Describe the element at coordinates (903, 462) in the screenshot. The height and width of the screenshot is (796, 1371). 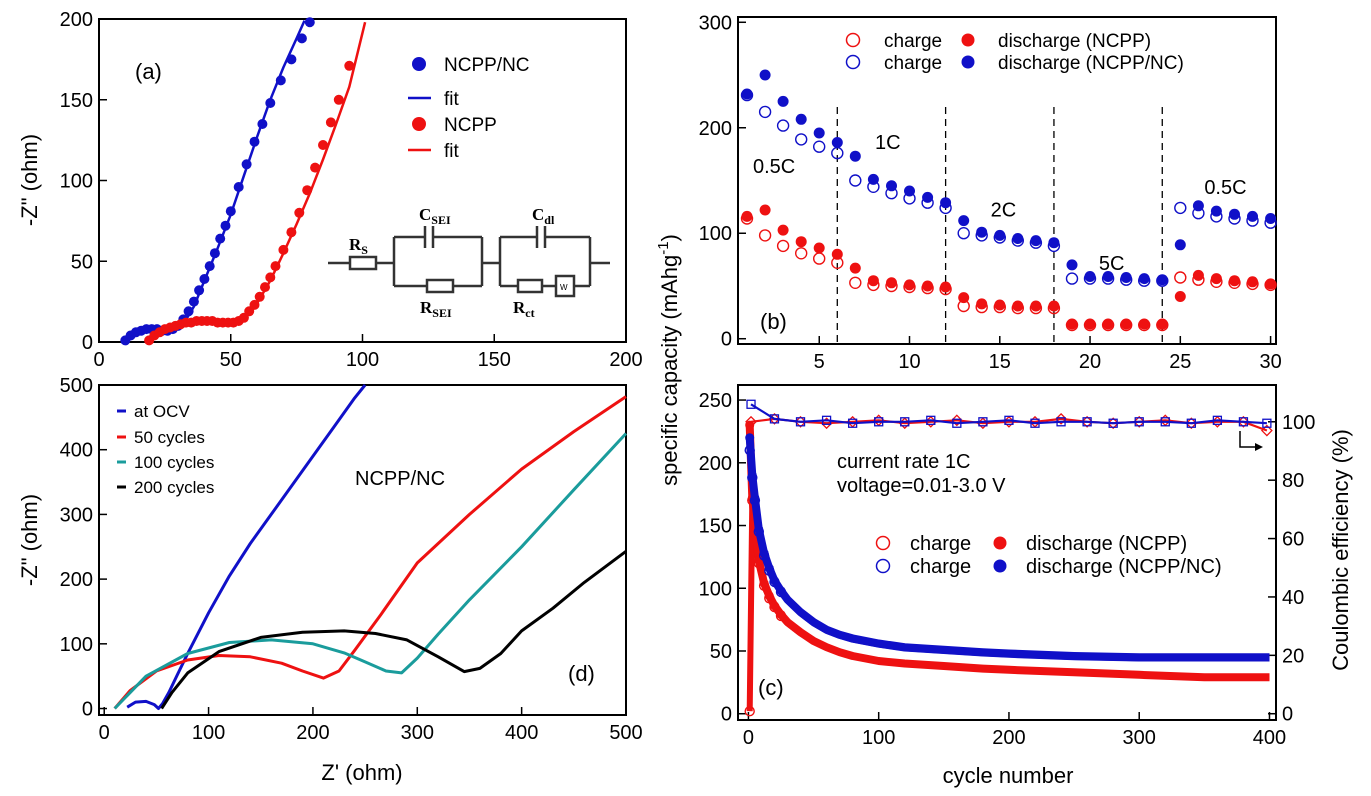
I see `panel-c-annotation-rate: current rate 1C` at that location.